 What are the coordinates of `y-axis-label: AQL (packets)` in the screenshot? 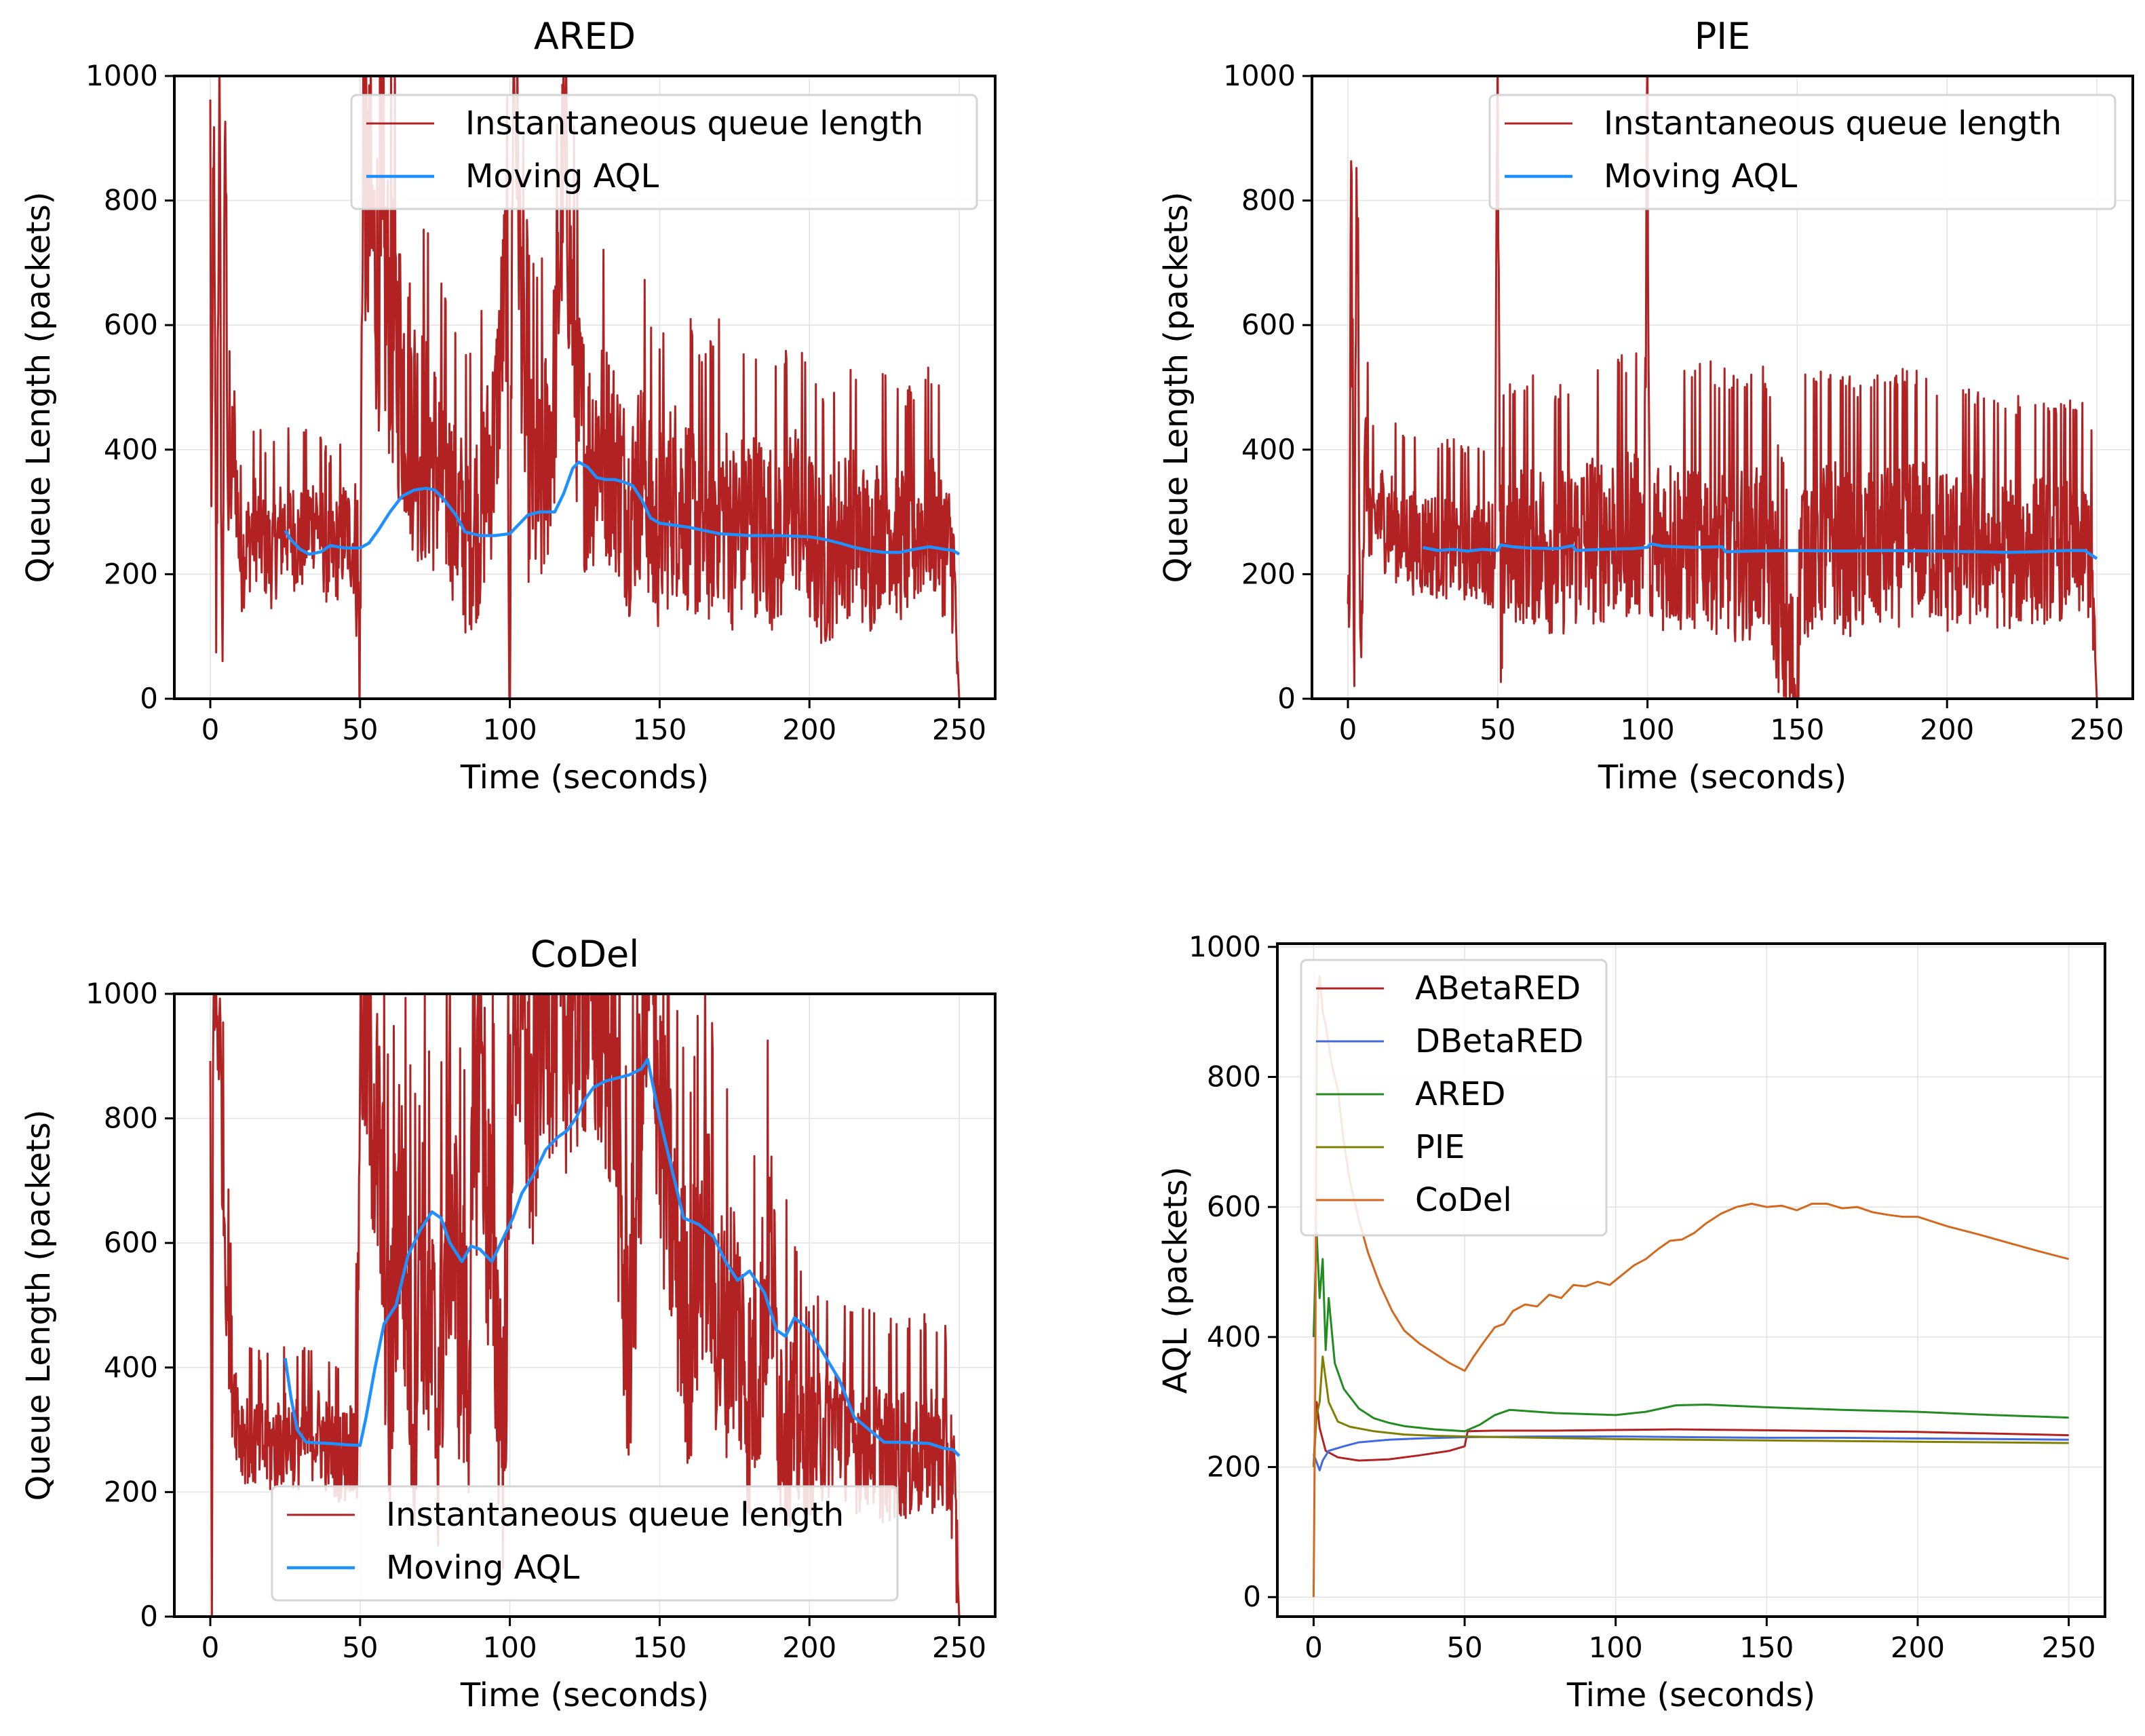 It's located at (1176, 1280).